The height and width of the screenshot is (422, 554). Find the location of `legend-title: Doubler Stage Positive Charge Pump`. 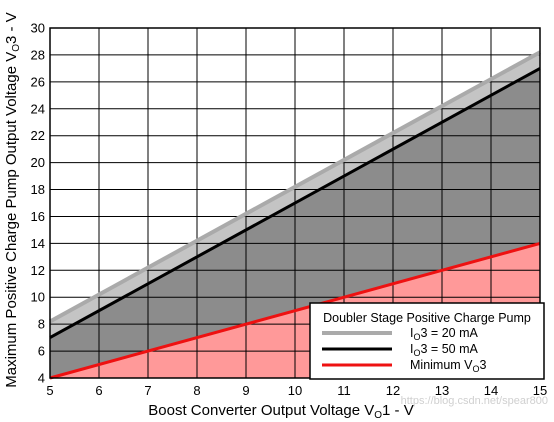

legend-title: Doubler Stage Positive Charge Pump is located at coordinates (427, 318).